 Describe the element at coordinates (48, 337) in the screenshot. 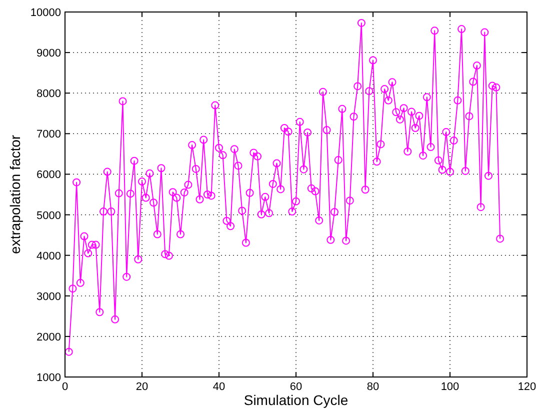

I see `y-tick-label: 2000` at that location.